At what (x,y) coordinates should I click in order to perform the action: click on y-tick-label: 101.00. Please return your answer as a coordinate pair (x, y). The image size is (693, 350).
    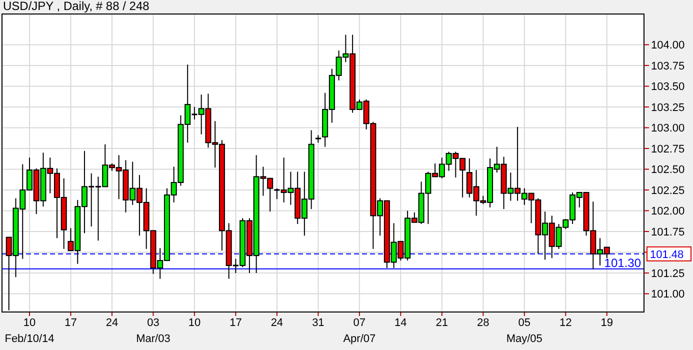
    Looking at the image, I should click on (668, 294).